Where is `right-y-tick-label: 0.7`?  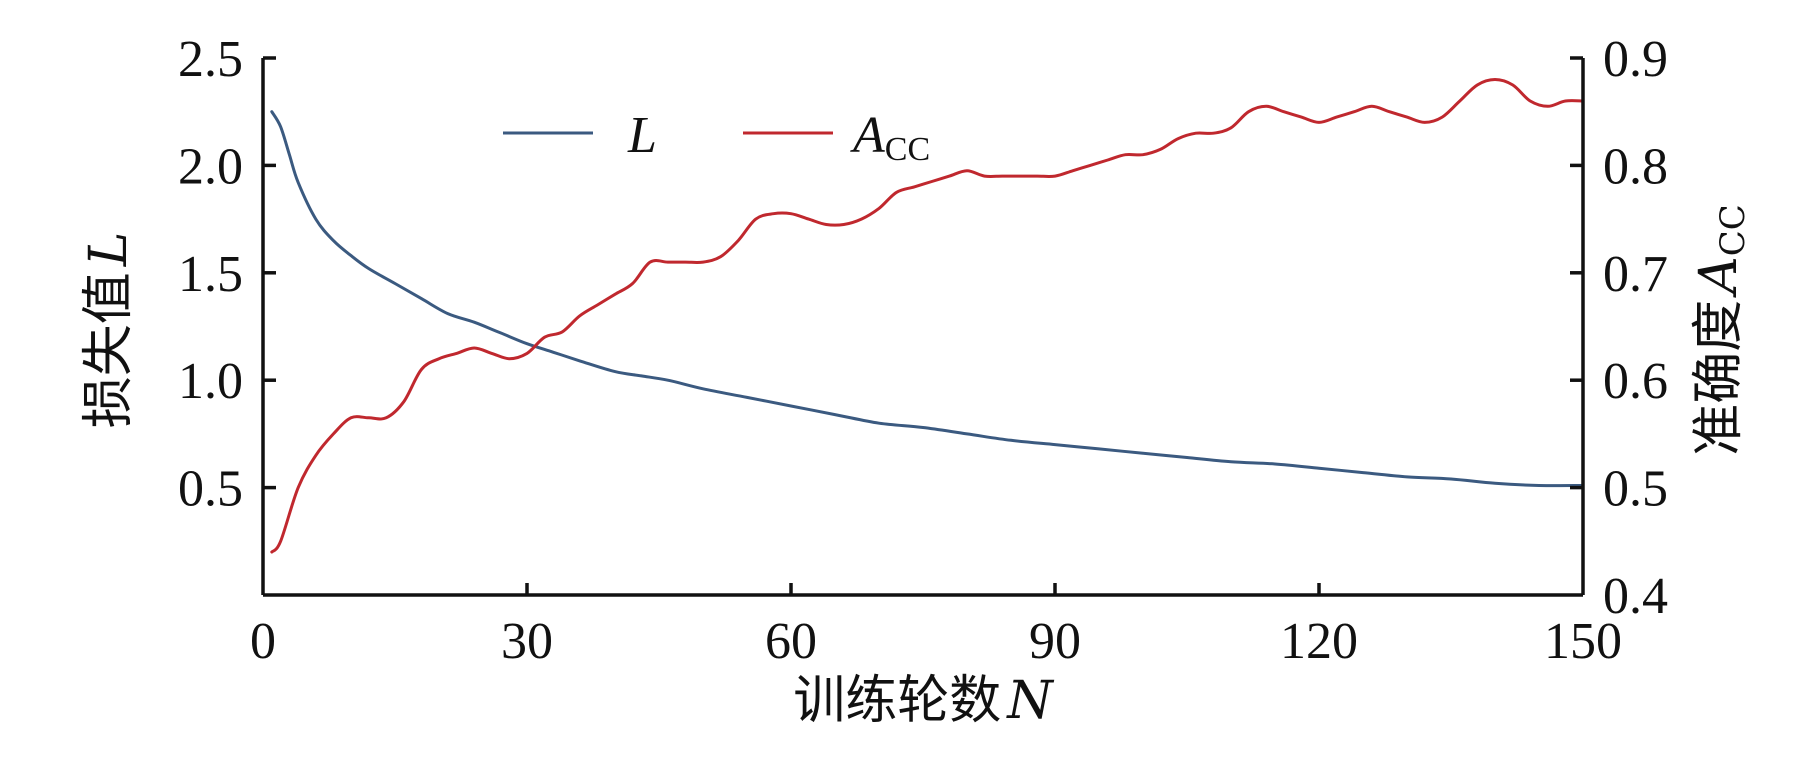 right-y-tick-label: 0.7 is located at coordinates (1635, 274).